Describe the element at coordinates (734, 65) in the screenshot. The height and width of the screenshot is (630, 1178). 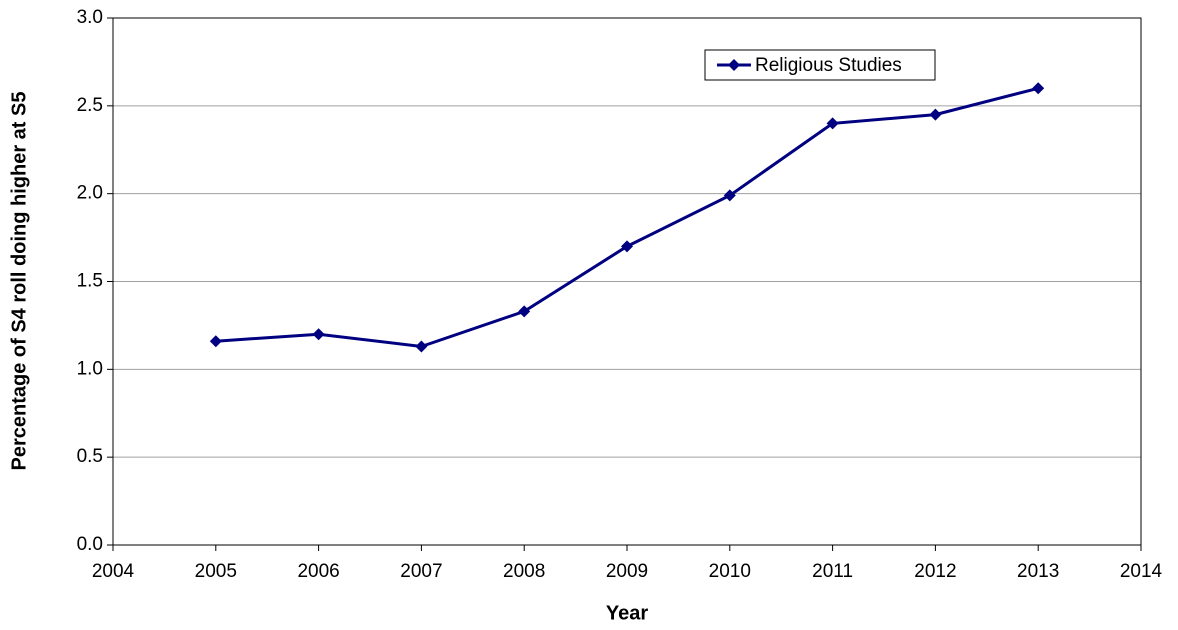
I see `legend-marker` at that location.